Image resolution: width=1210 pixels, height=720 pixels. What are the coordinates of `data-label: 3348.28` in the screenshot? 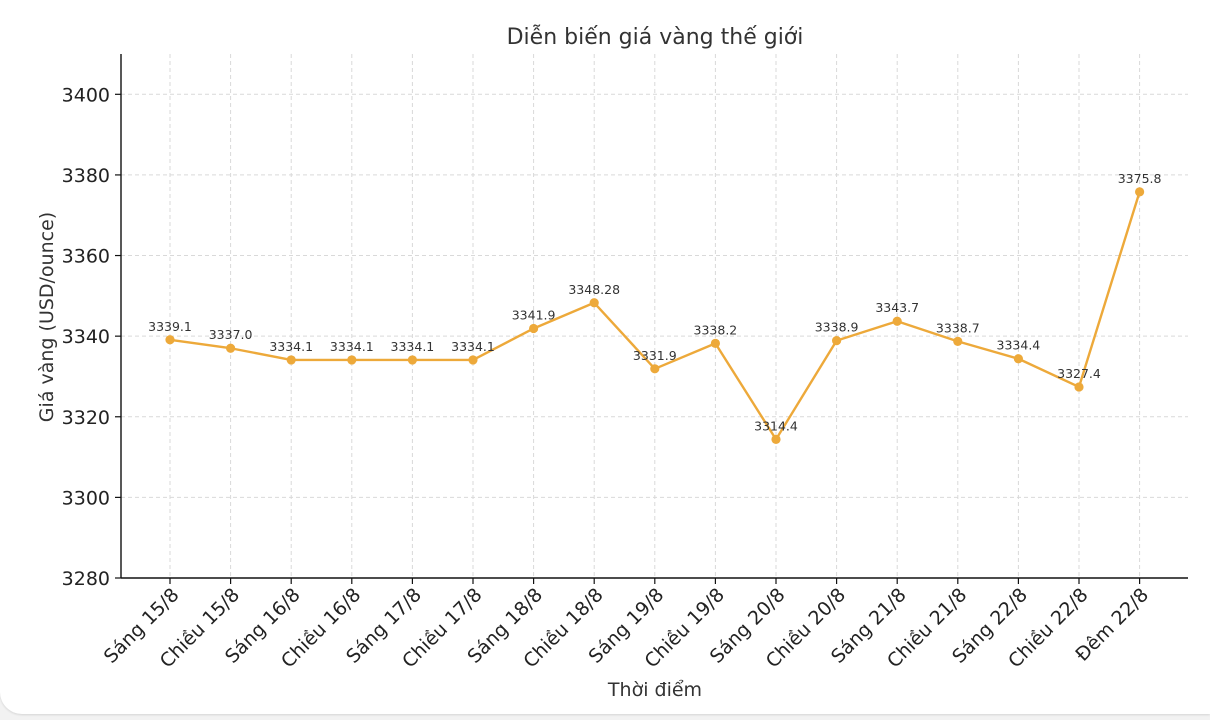 It's located at (594, 289).